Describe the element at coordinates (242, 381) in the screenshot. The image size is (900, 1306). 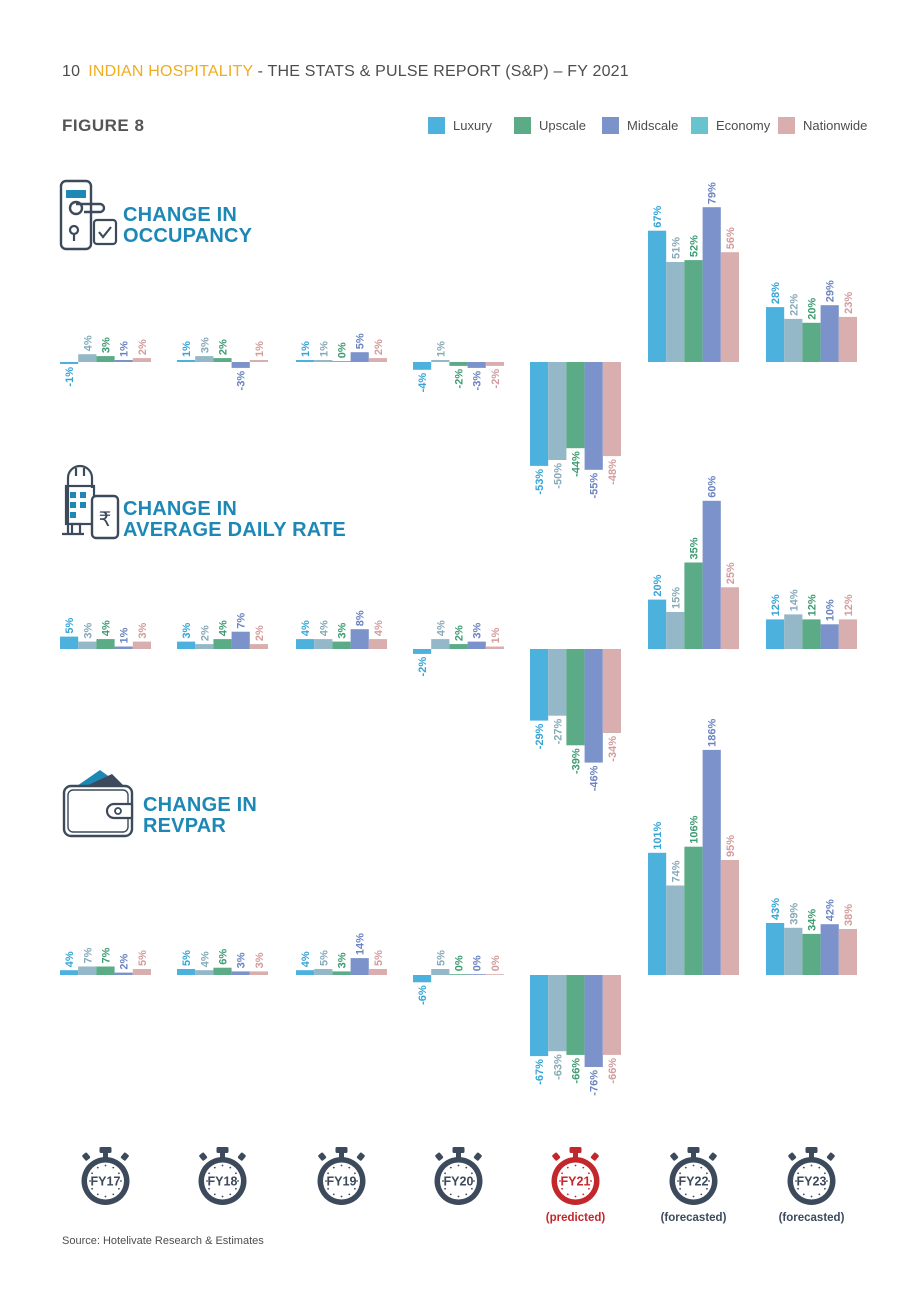
I see `data-label-midscale-fy18: -3%` at that location.